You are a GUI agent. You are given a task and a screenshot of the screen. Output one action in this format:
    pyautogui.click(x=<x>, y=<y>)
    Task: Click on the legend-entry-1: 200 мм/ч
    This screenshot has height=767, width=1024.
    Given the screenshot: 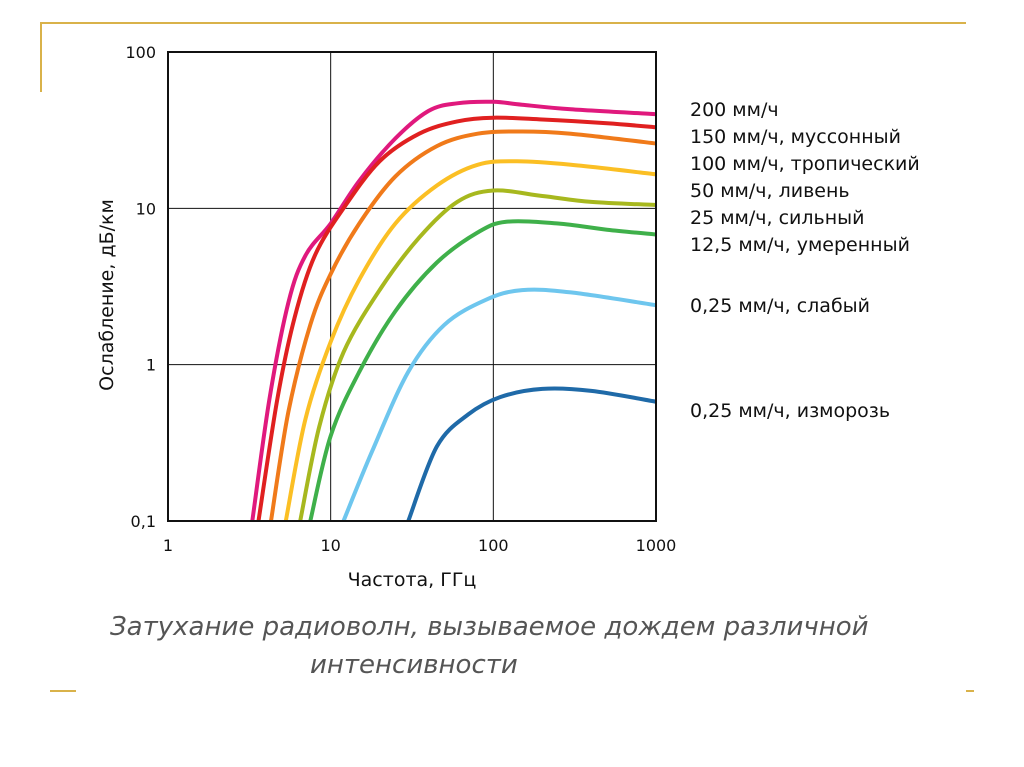 What is the action you would take?
    pyautogui.click(x=734, y=110)
    